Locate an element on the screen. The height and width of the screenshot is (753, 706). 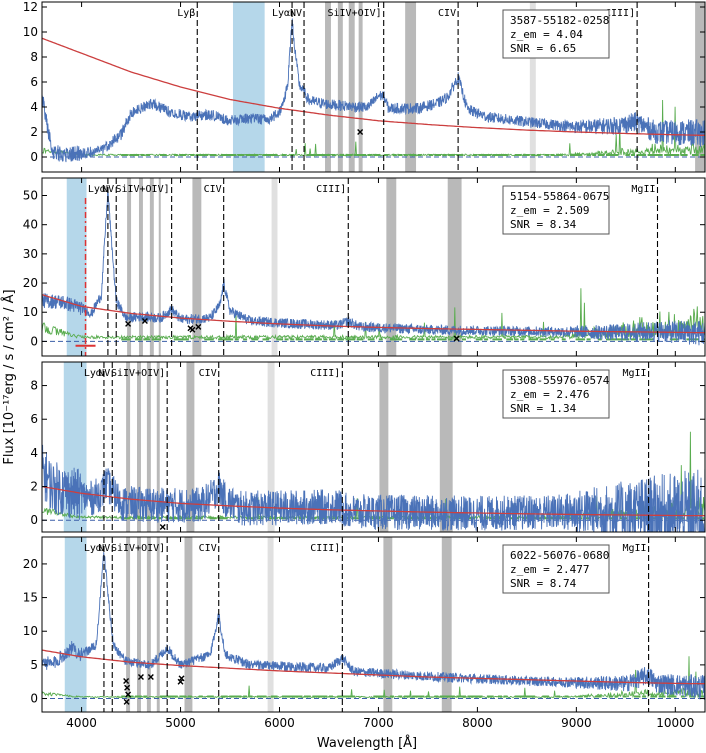
info-box is located at coordinates (556, 34).